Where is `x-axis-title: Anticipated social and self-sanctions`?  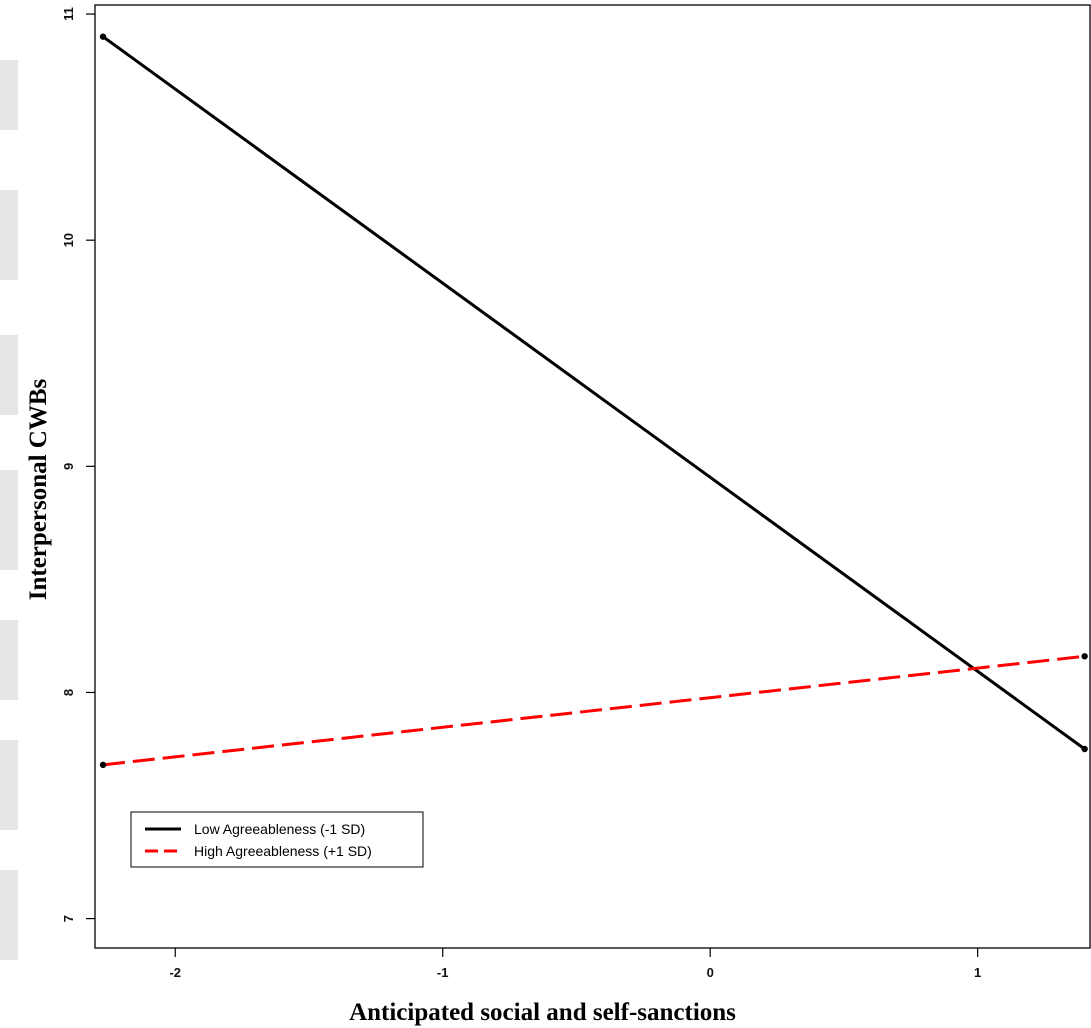 x-axis-title: Anticipated social and self-sanctions is located at coordinates (542, 1012).